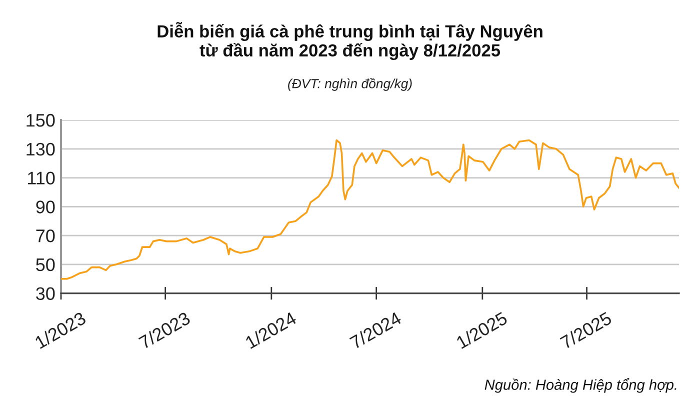 This screenshot has height=412, width=700. I want to click on chart-title: Diễn biến giá cà phê trung bình tại Tây Nguyên từ đầu năm 2023 đến ngày 8/12/2025, so click(350, 41).